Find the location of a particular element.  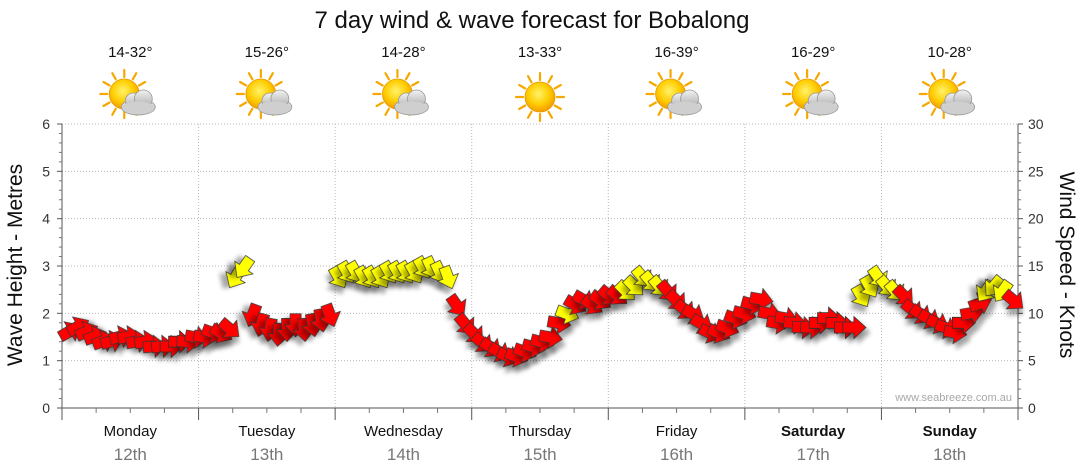

left-tick-label: 5 is located at coordinates (46, 171).